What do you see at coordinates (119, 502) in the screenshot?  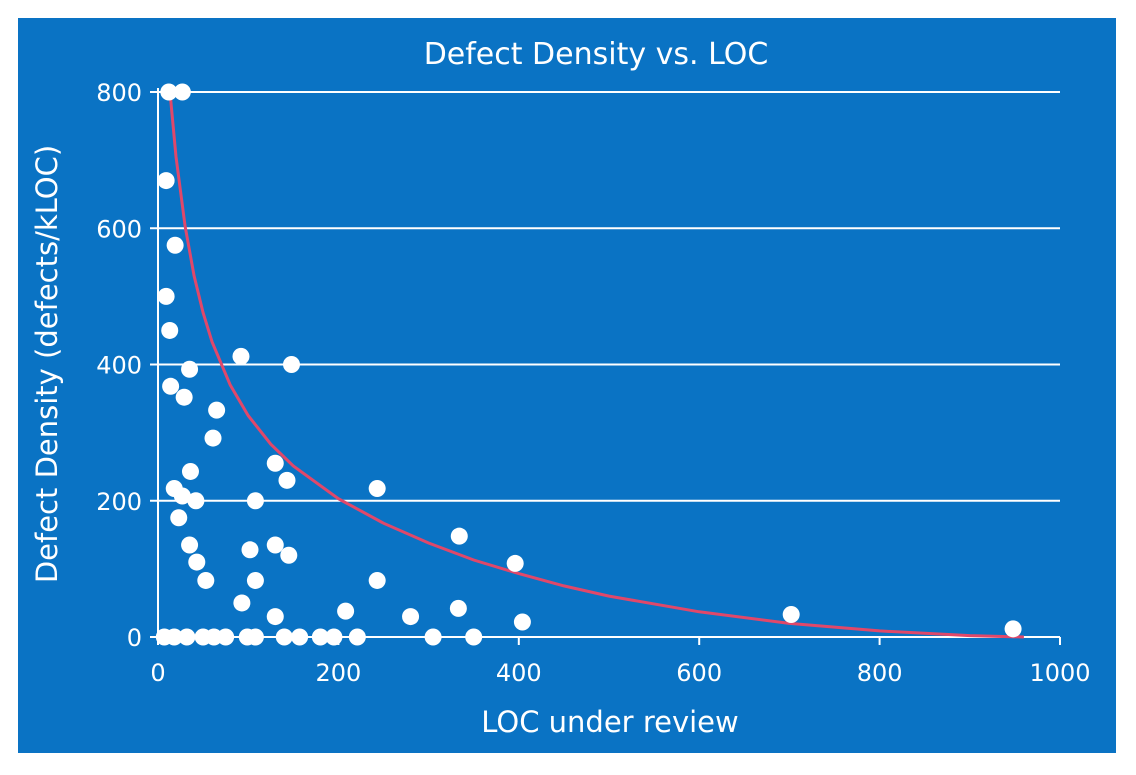 I see `y-tick-label: 200` at bounding box center [119, 502].